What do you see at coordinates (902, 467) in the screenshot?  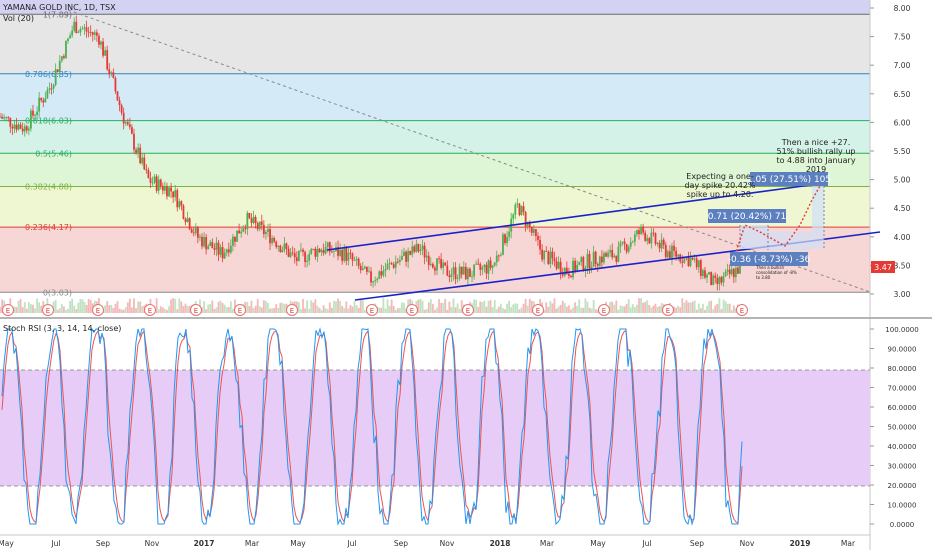 I see `rsi-tick-label: 30.0000` at bounding box center [902, 467].